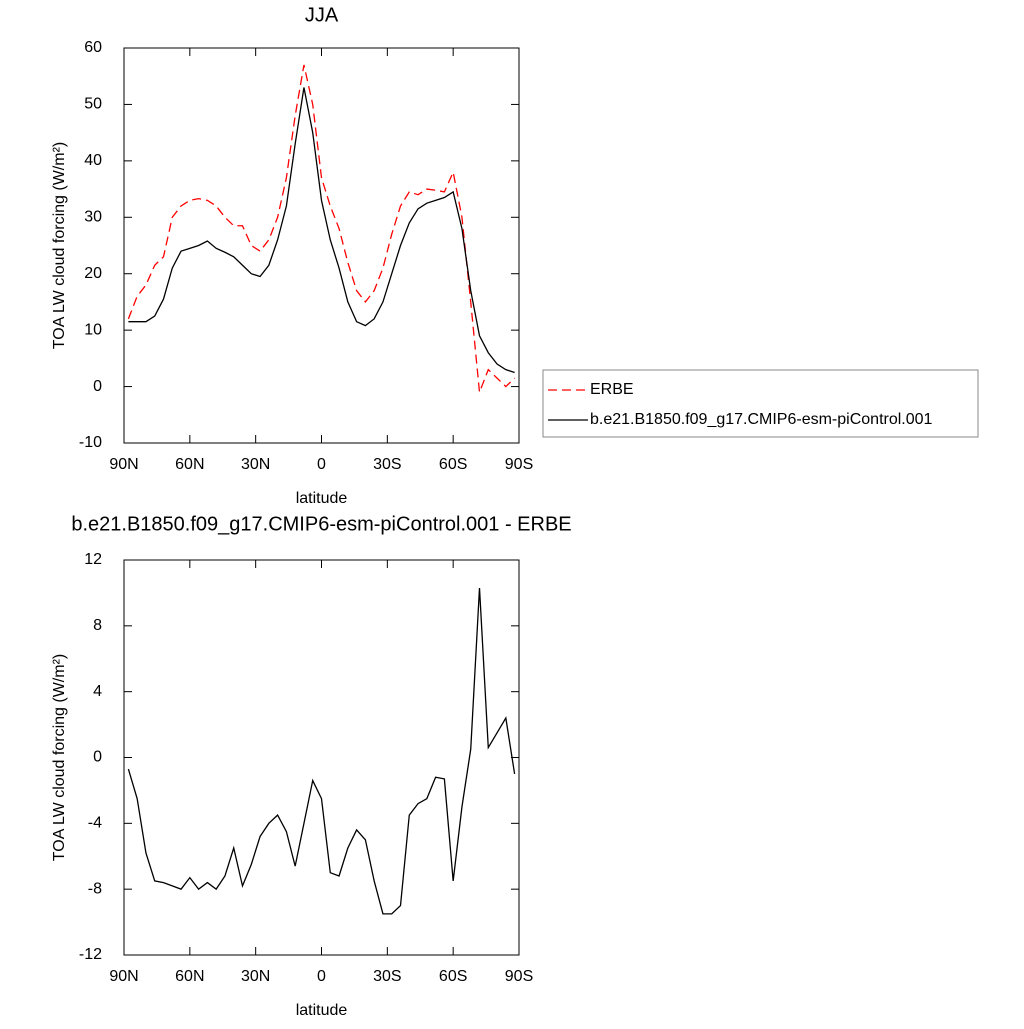 Image resolution: width=1024 pixels, height=1029 pixels. What do you see at coordinates (95, 823) in the screenshot?
I see `y-tick-label: -4` at bounding box center [95, 823].